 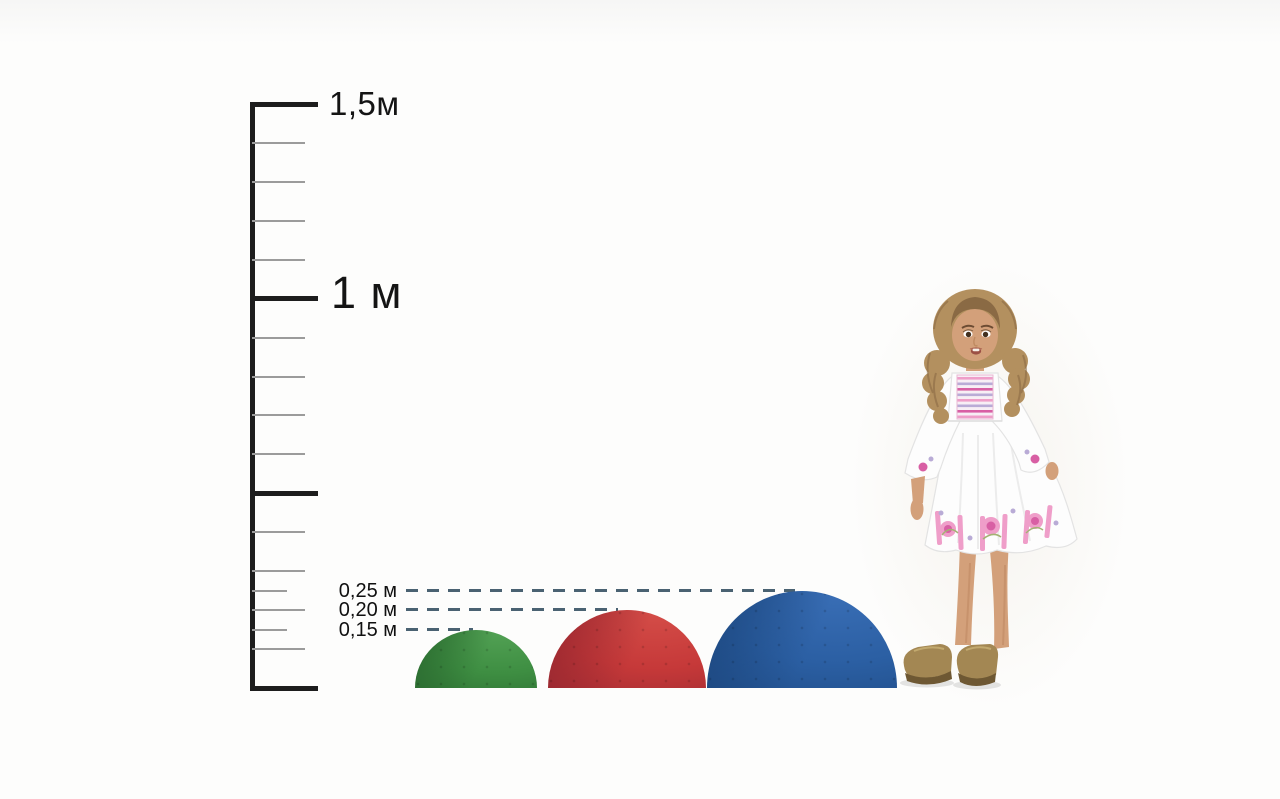 I want to click on hair-fringe, so click(x=975, y=313).